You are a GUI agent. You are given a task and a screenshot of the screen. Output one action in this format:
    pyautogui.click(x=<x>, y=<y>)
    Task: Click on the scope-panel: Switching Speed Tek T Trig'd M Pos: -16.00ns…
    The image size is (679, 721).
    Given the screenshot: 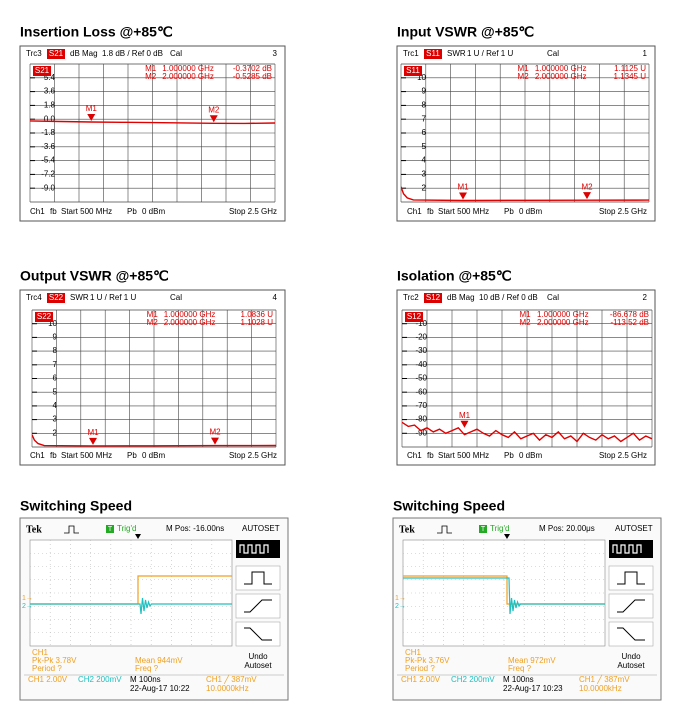 What is the action you would take?
    pyautogui.click(x=154, y=599)
    